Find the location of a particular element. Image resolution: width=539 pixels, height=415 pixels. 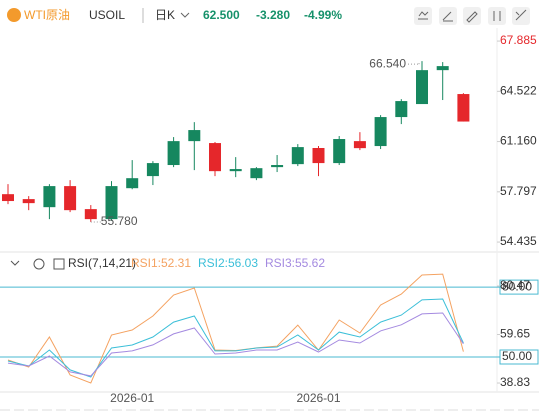

change-pct: -4.99% is located at coordinates (323, 15).